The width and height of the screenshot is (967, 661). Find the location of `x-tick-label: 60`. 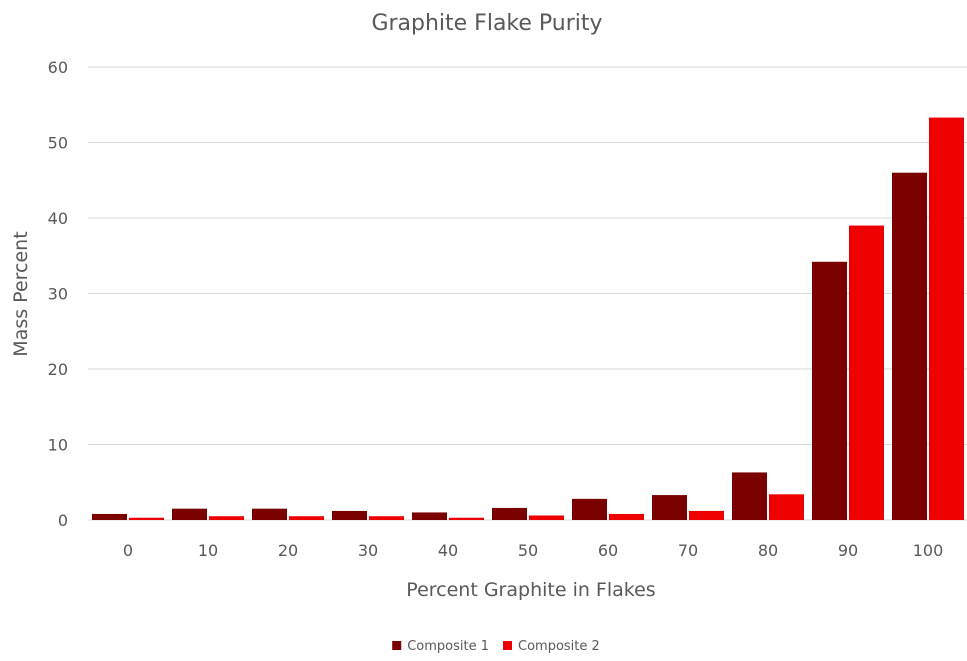

x-tick-label: 60 is located at coordinates (608, 550).